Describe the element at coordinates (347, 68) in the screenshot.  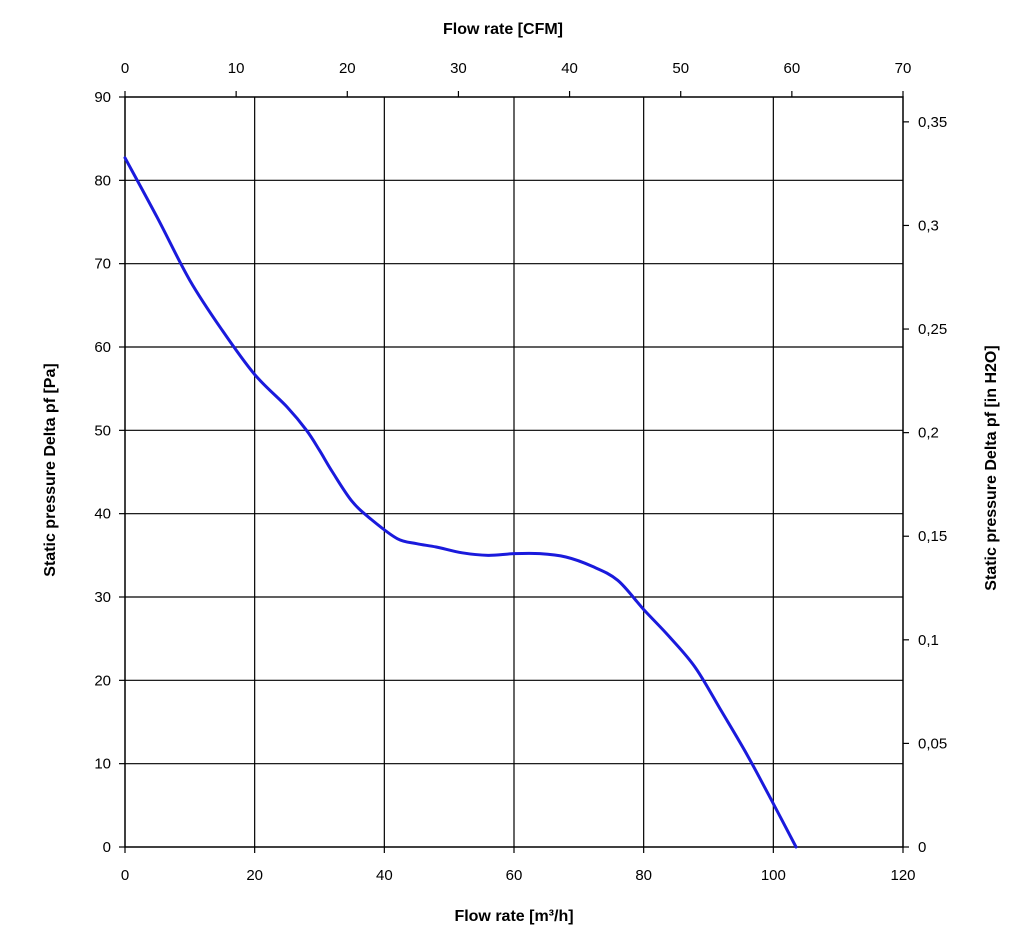
I see `x2-tick-label: 20` at that location.